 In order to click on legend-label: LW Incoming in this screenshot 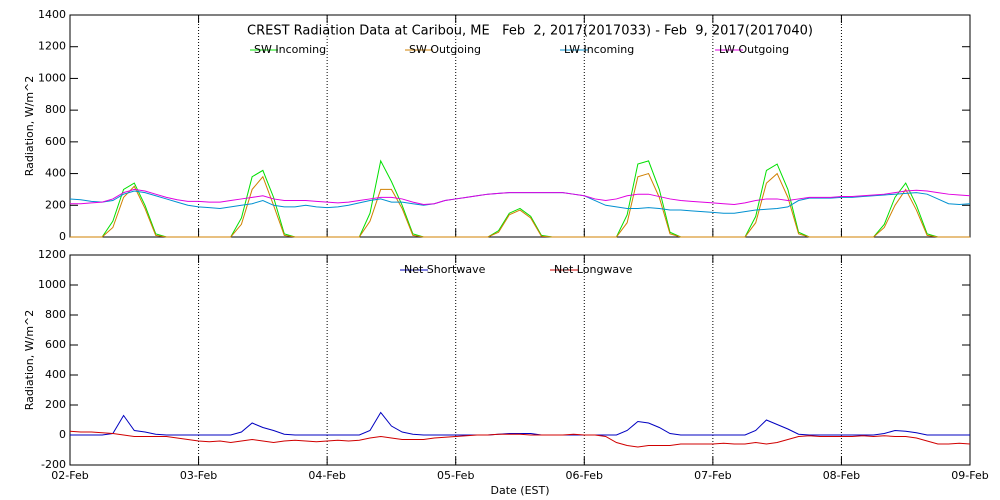, I will do `click(599, 49)`.